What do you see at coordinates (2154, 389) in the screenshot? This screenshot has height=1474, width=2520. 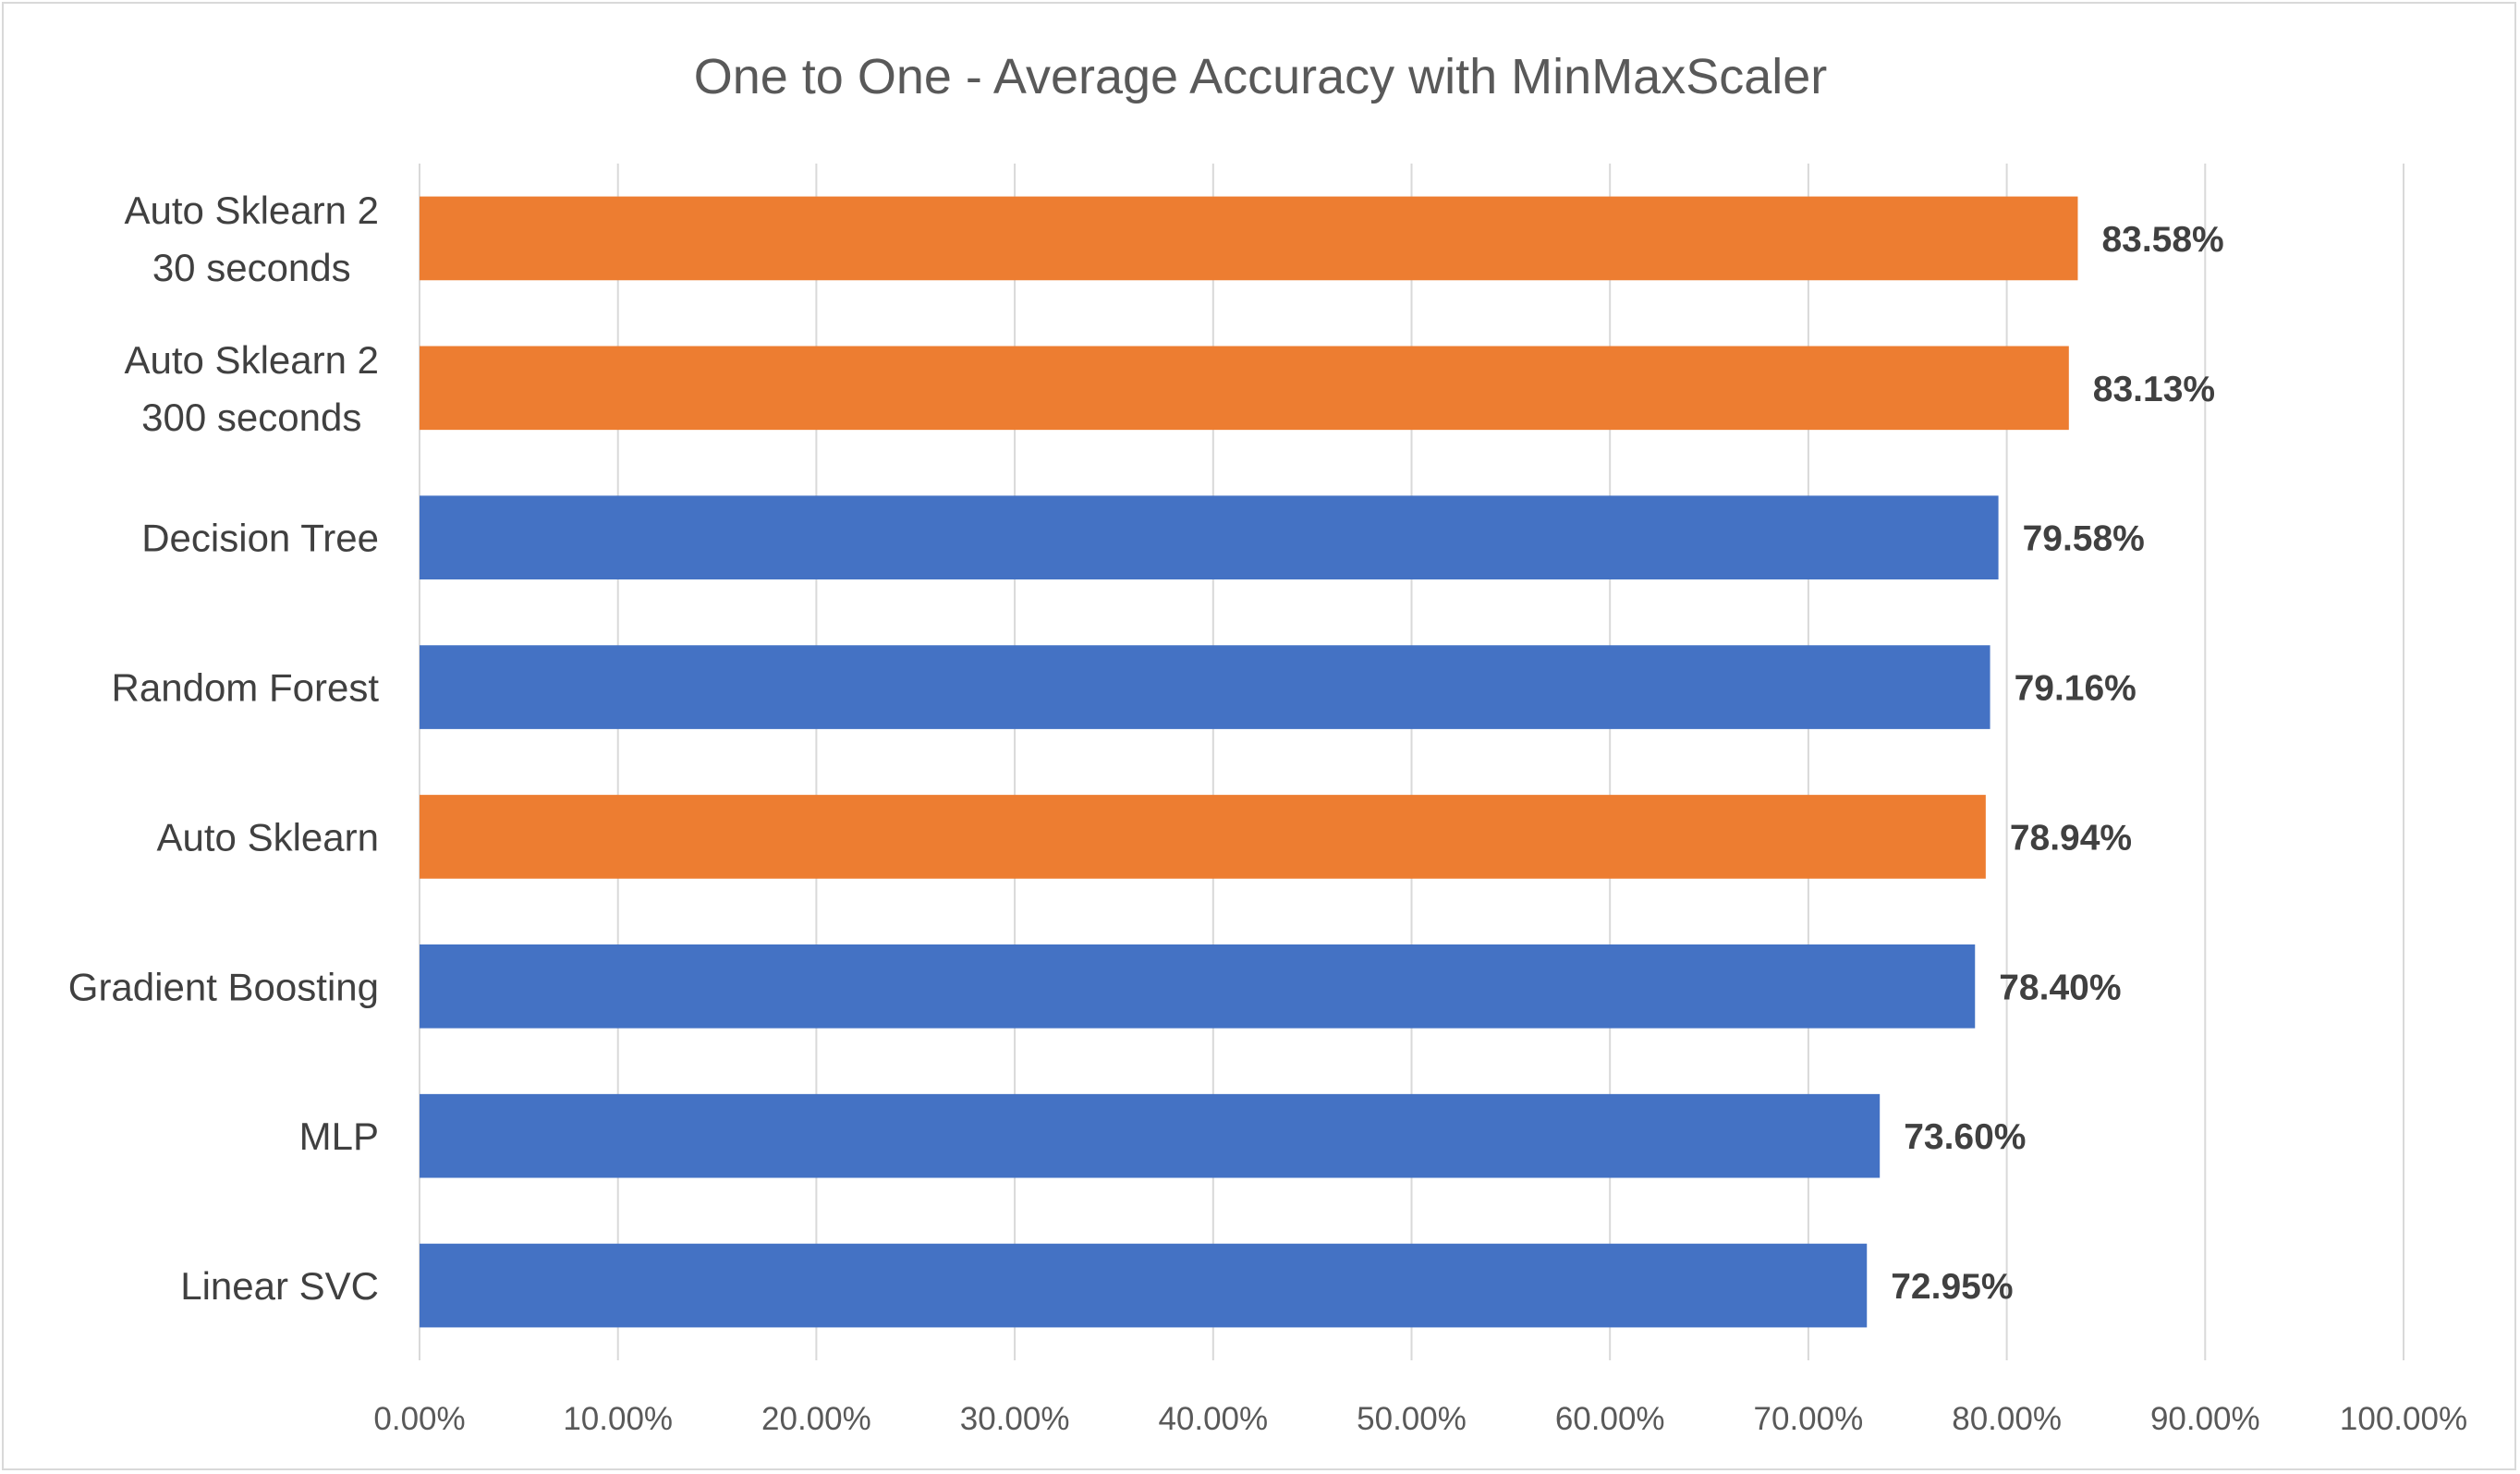 I see `data-label: 83.13%` at bounding box center [2154, 389].